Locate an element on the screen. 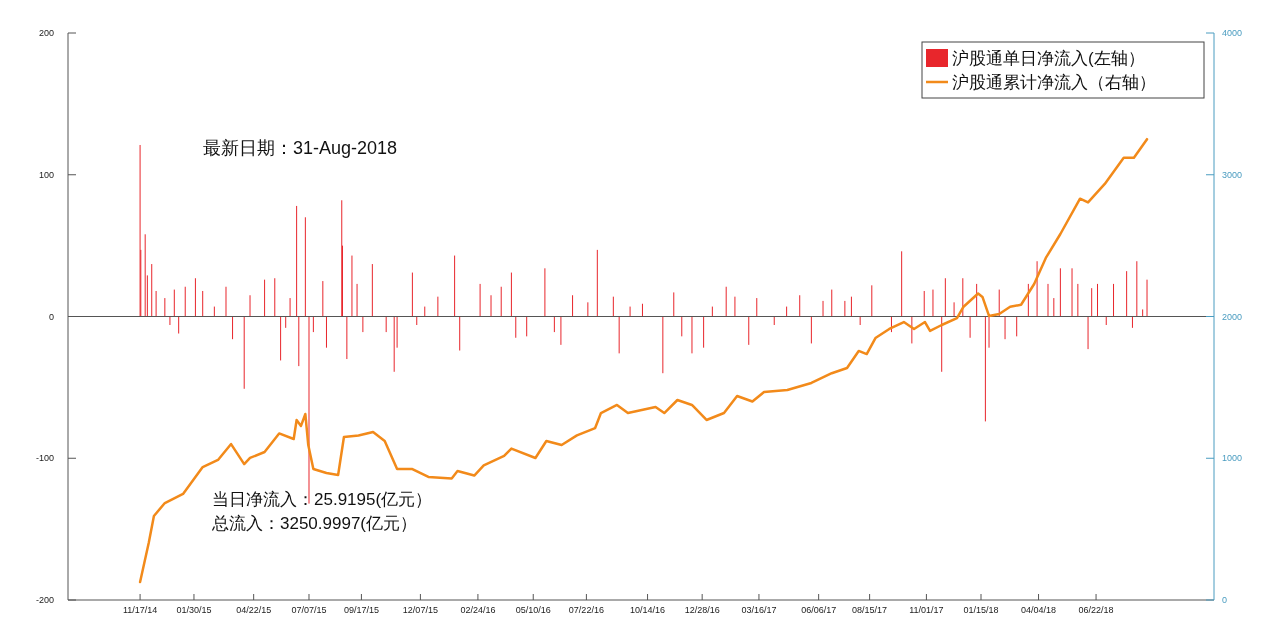  y-tick-label: 100 is located at coordinates (46, 174).